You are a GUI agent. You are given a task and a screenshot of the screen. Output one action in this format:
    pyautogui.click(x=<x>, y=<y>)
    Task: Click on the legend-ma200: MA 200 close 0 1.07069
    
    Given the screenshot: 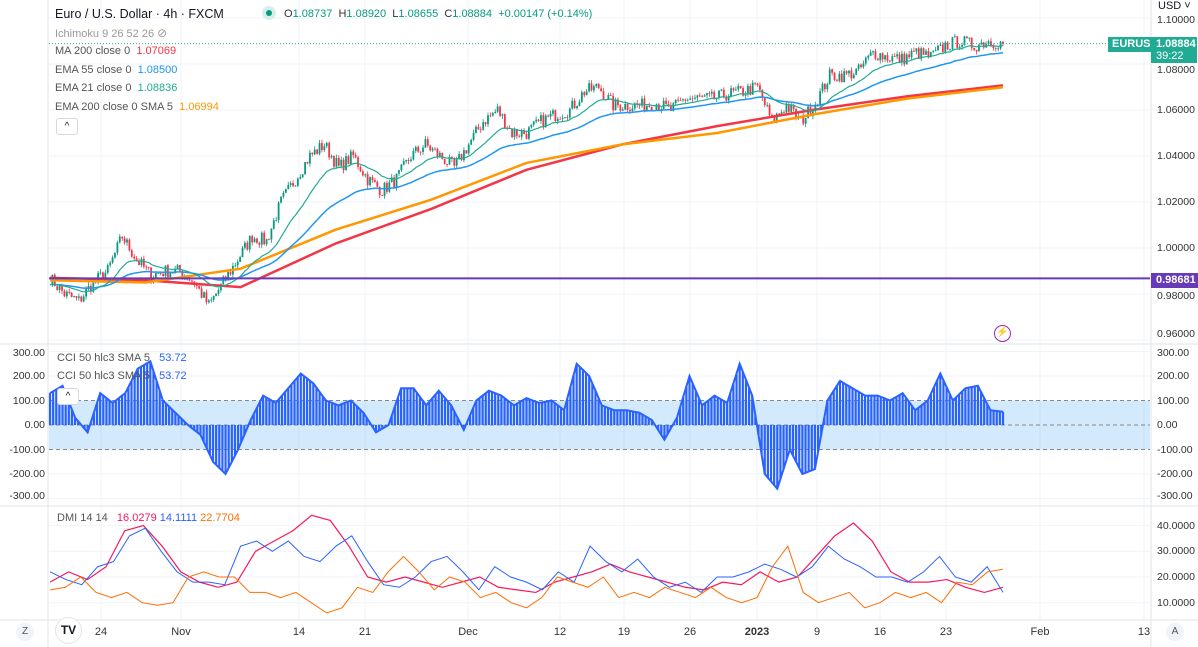 What is the action you would take?
    pyautogui.click(x=116, y=51)
    